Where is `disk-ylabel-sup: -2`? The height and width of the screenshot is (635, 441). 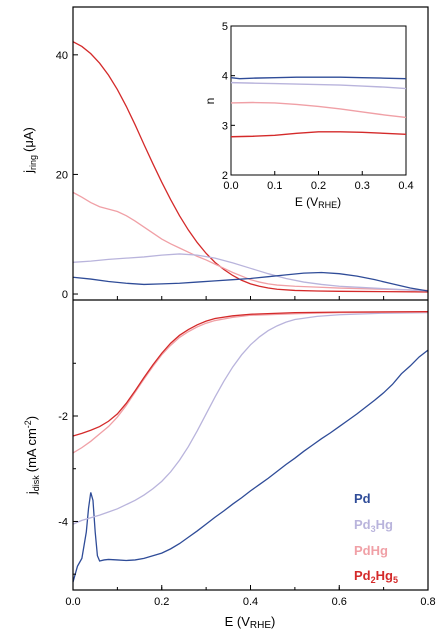
disk-ylabel-sup: -2 is located at coordinates (28, 424).